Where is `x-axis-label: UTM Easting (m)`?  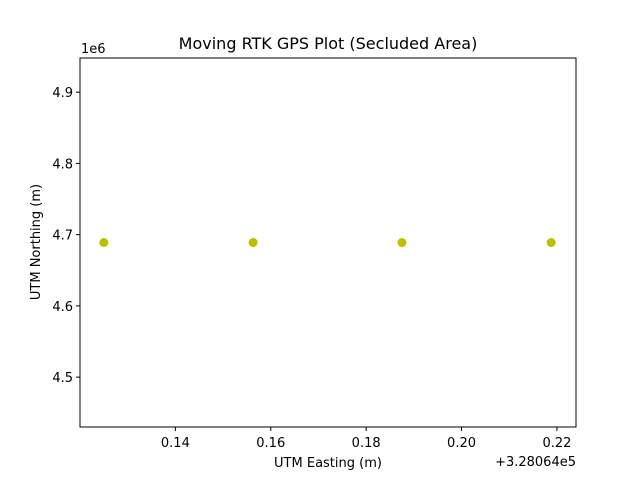
x-axis-label: UTM Easting (m) is located at coordinates (328, 463).